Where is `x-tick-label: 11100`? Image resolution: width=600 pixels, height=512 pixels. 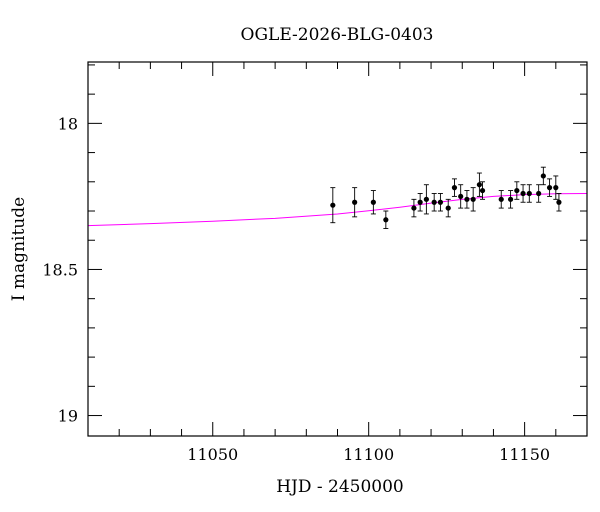
x-tick-label: 11100 is located at coordinates (368, 454).